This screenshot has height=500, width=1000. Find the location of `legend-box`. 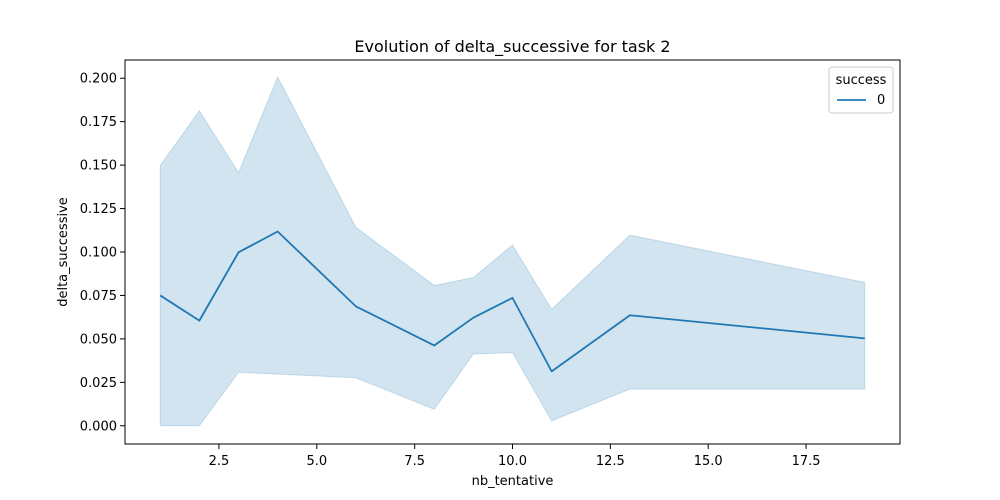

legend-box is located at coordinates (861, 90).